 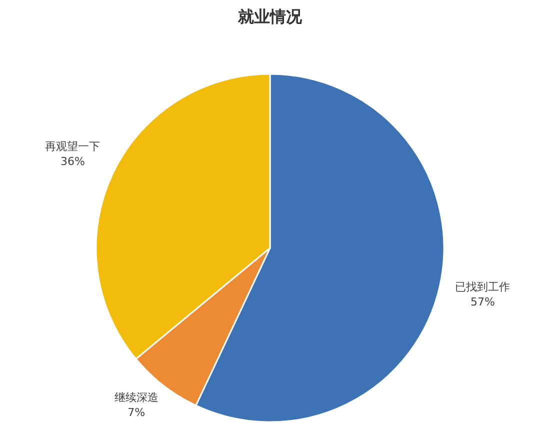 I want to click on slice-label: 再观望一下, so click(x=72, y=147).